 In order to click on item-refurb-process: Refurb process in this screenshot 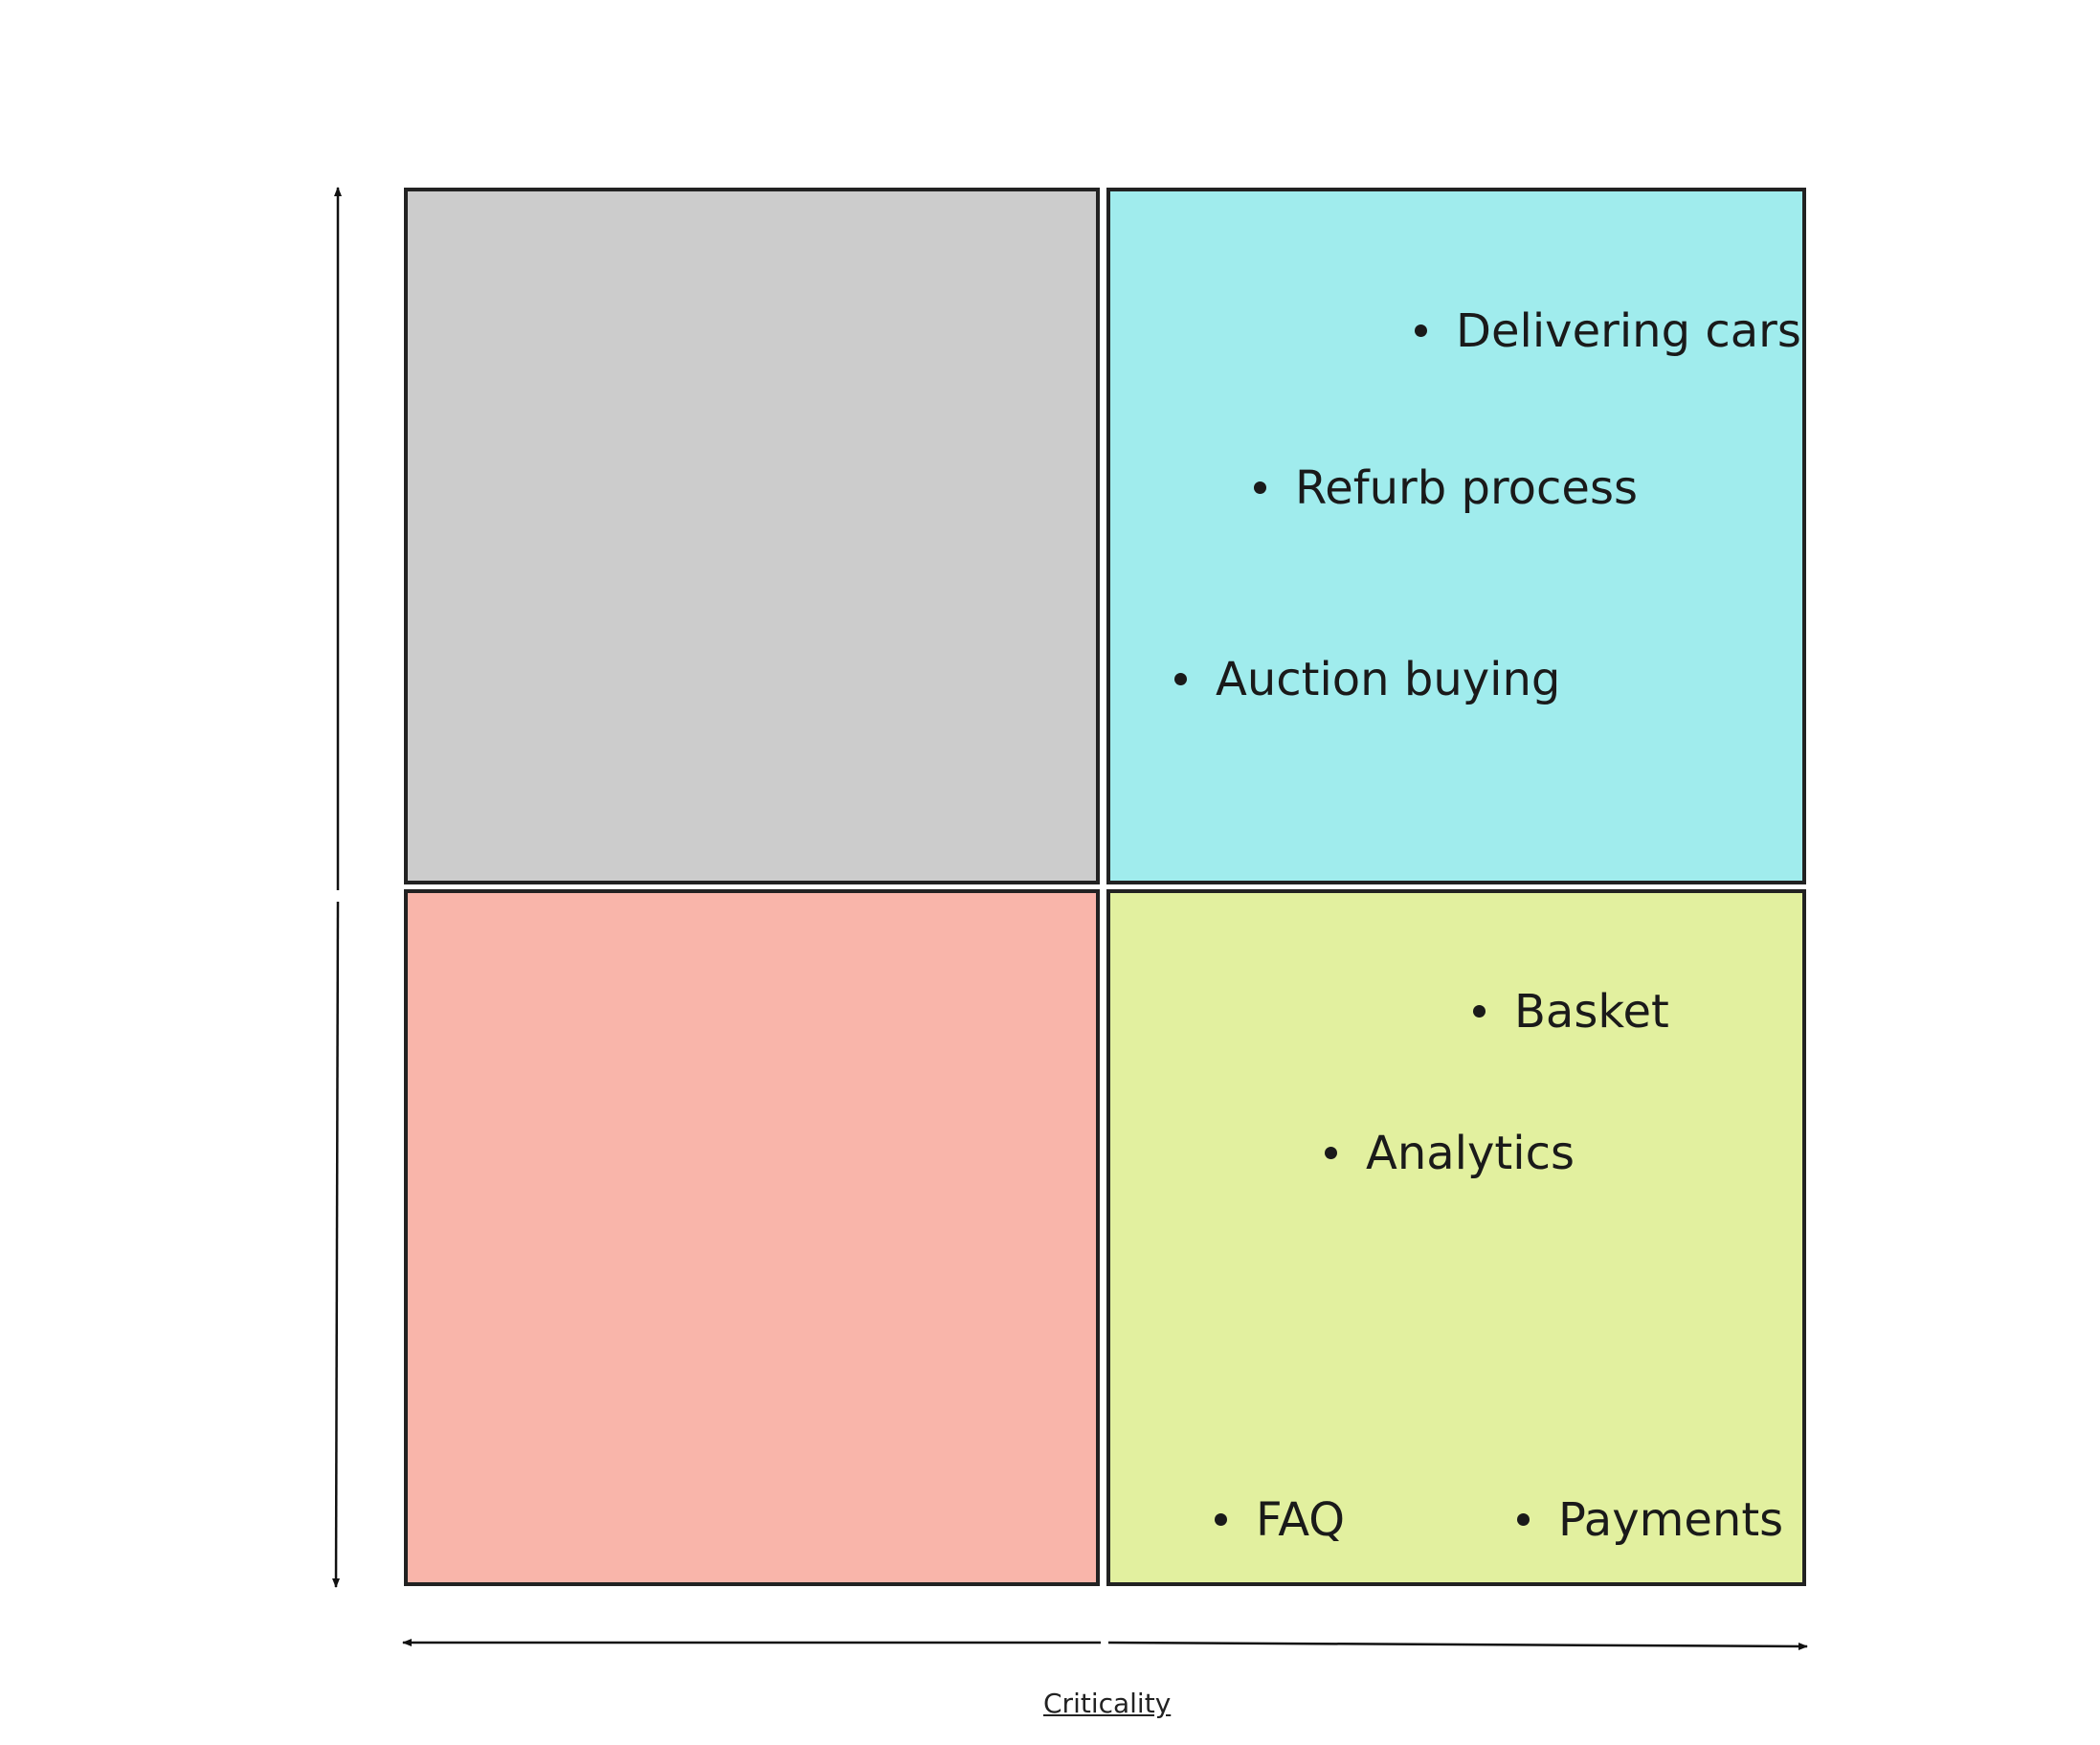, I will do `click(1446, 488)`.